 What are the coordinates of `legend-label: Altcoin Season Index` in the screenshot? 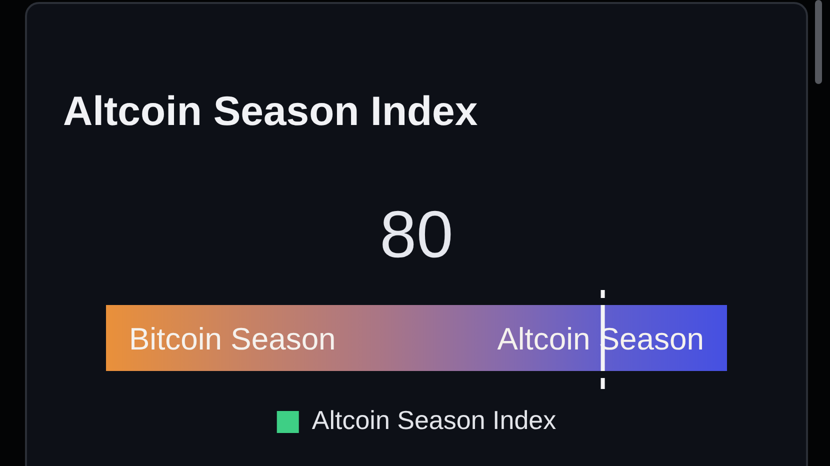 It's located at (434, 420).